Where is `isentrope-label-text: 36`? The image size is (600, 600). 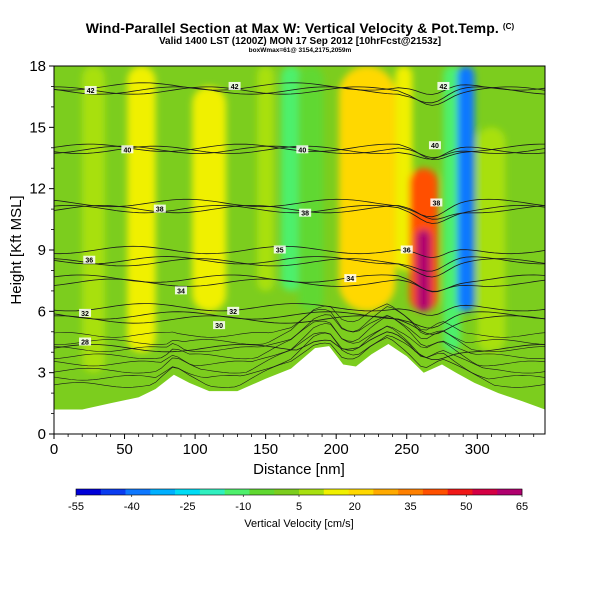 isentrope-label-text: 36 is located at coordinates (407, 251).